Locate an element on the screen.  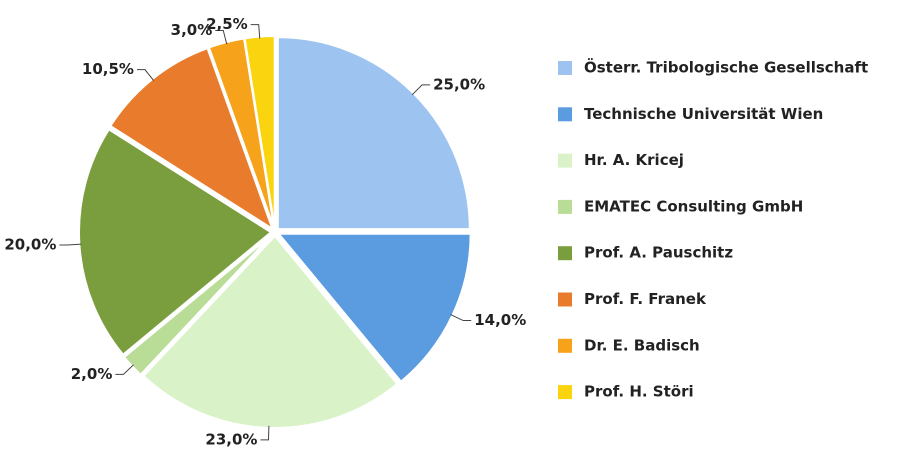
legend-label: EMATEC Consulting GmbH is located at coordinates (693, 206).